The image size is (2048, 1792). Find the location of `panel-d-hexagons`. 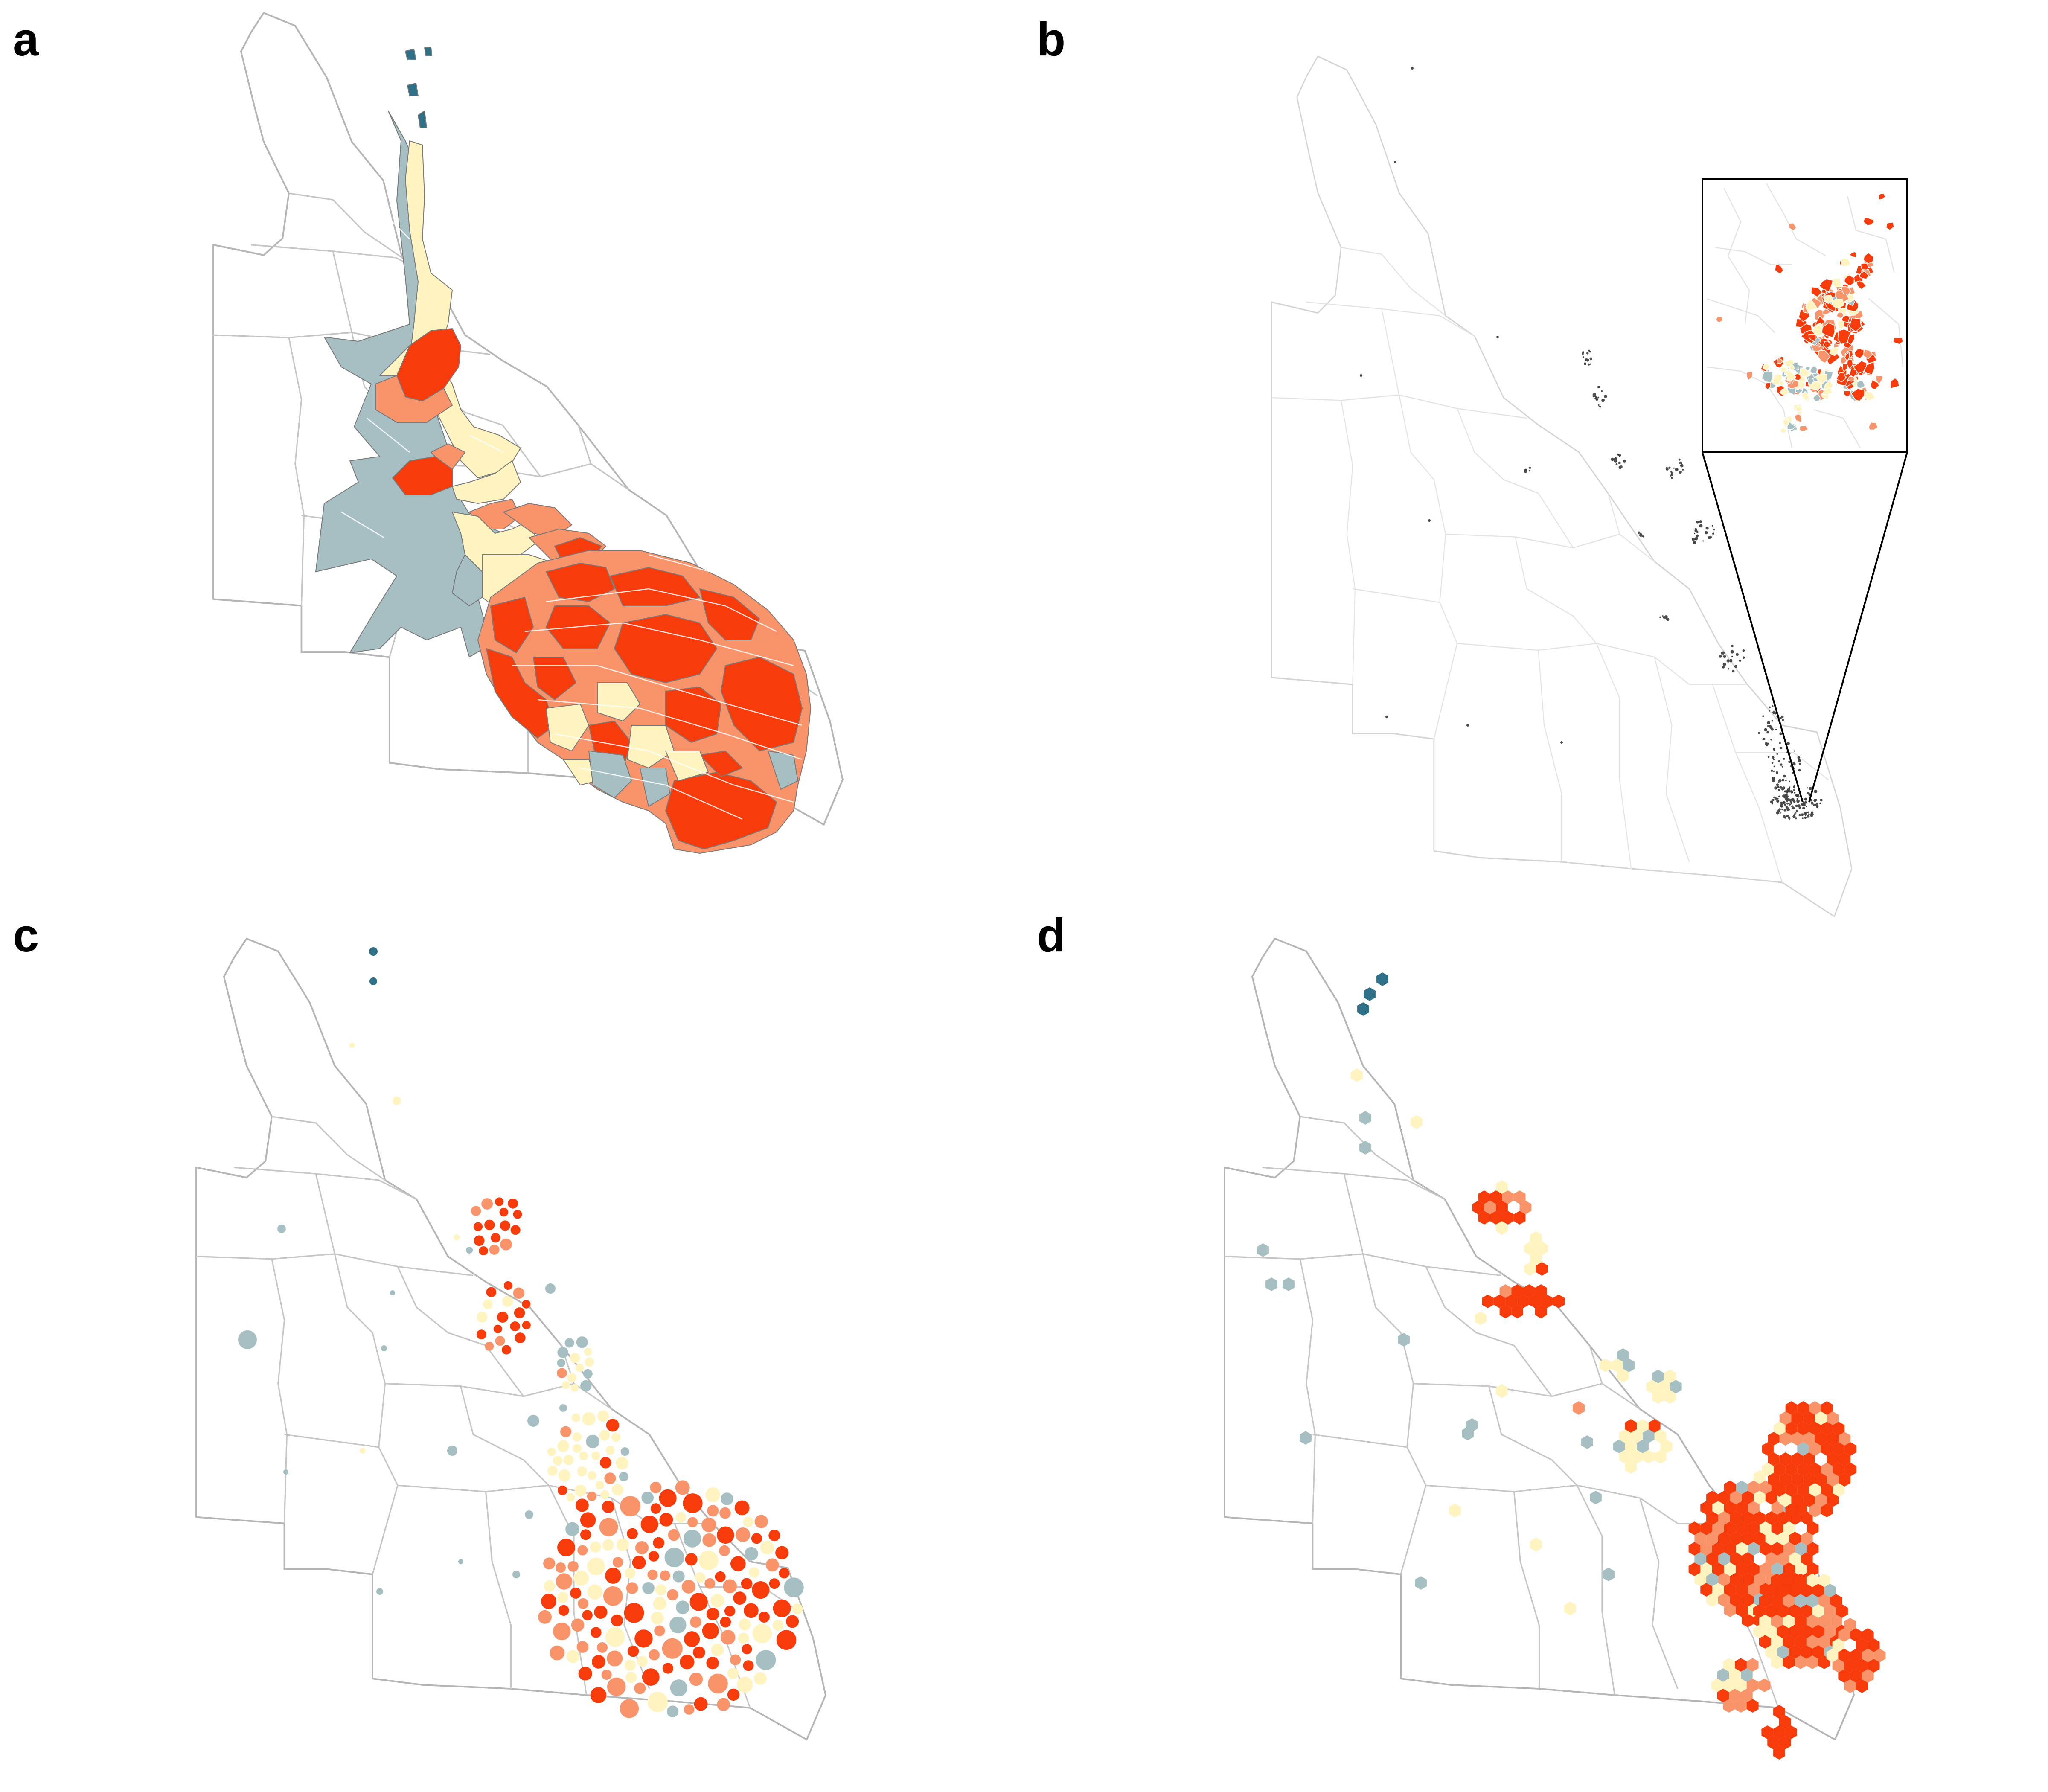

panel-d-hexagons is located at coordinates (1571, 1366).